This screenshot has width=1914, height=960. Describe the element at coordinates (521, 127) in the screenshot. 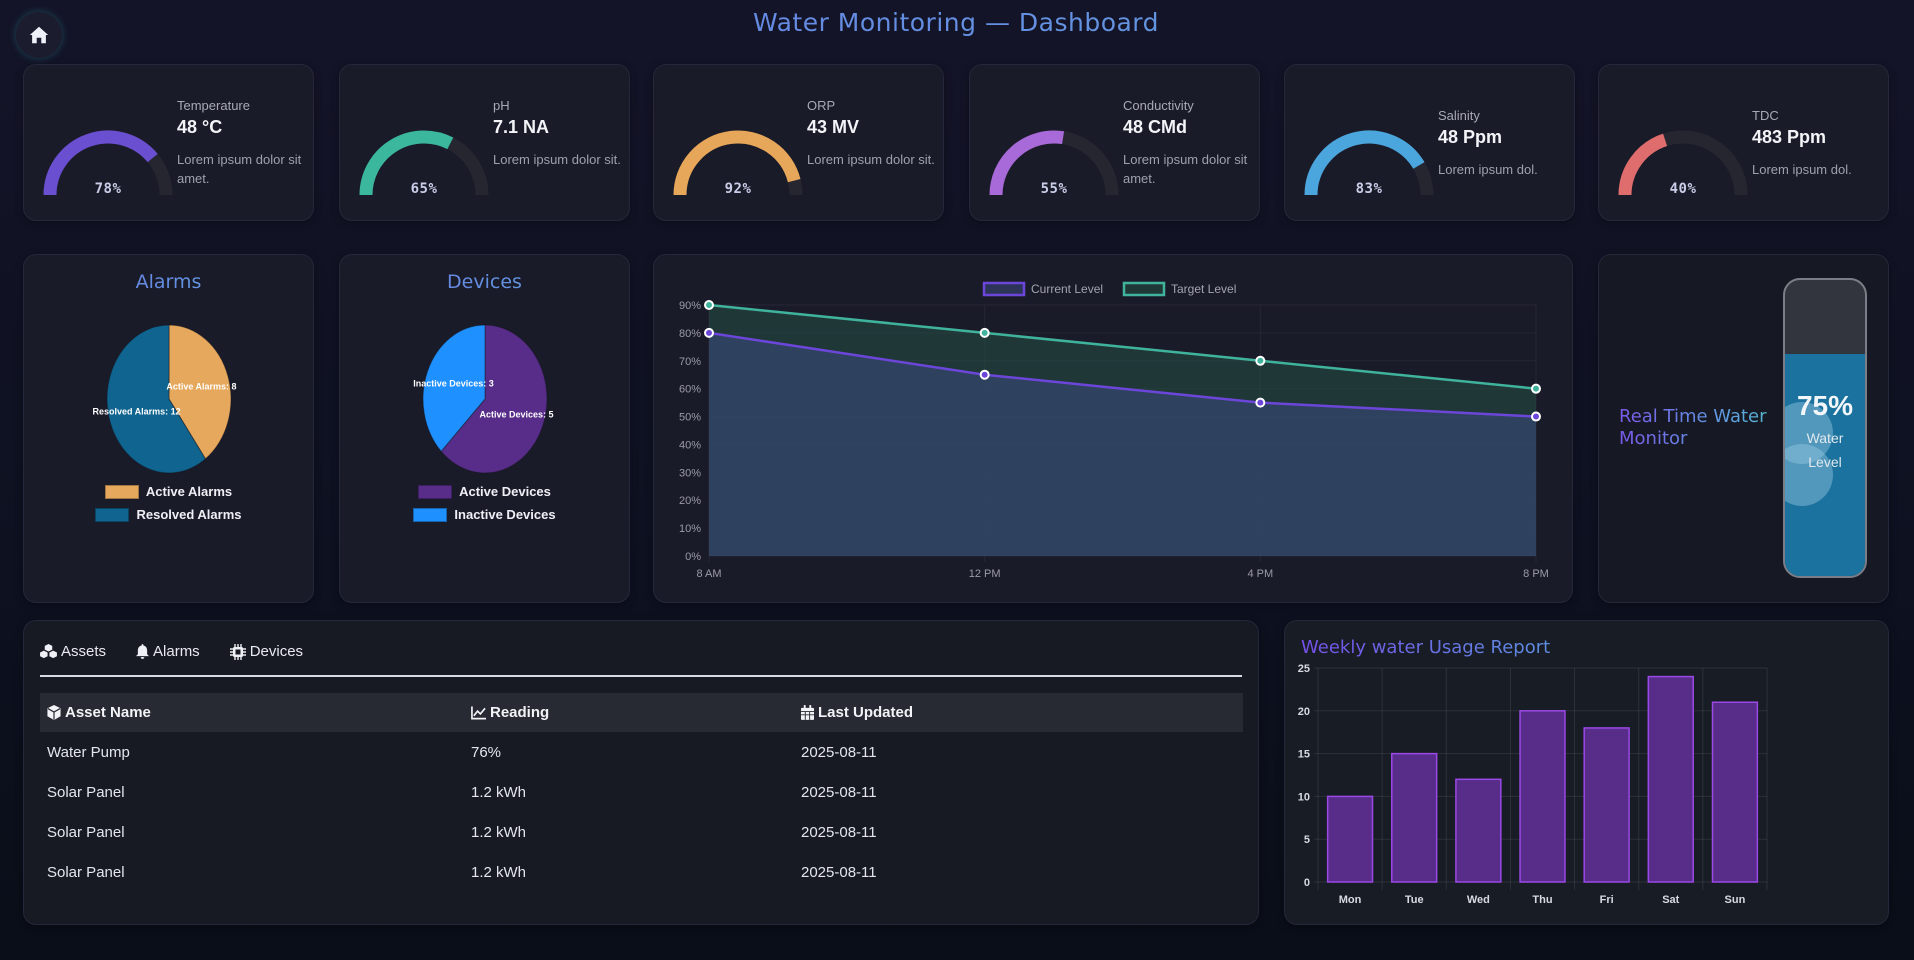

I see `sensor-value: 7.1 NA` at that location.